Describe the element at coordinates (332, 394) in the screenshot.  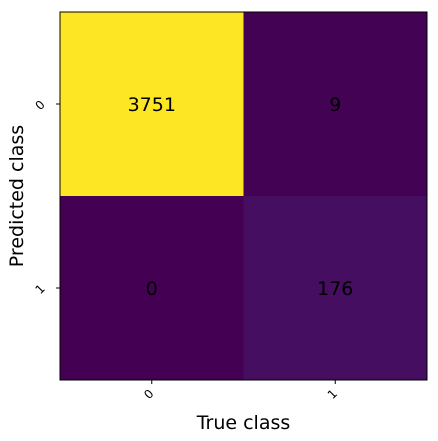
I see `x-tick-label-1: 1` at that location.